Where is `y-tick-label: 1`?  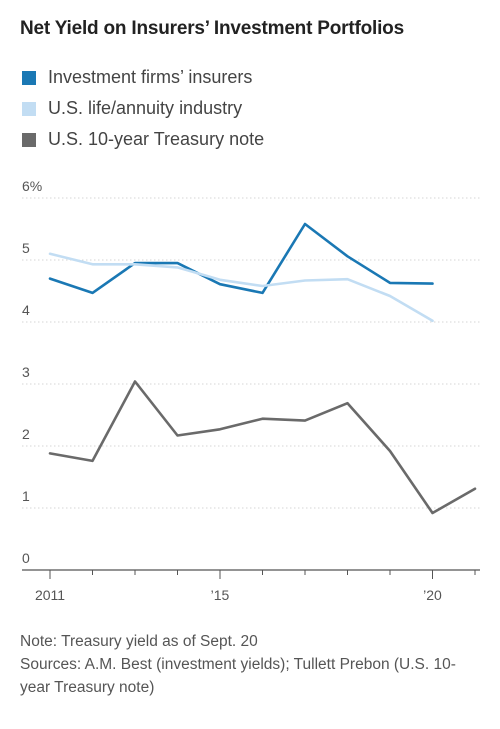
y-tick-label: 1 is located at coordinates (26, 496).